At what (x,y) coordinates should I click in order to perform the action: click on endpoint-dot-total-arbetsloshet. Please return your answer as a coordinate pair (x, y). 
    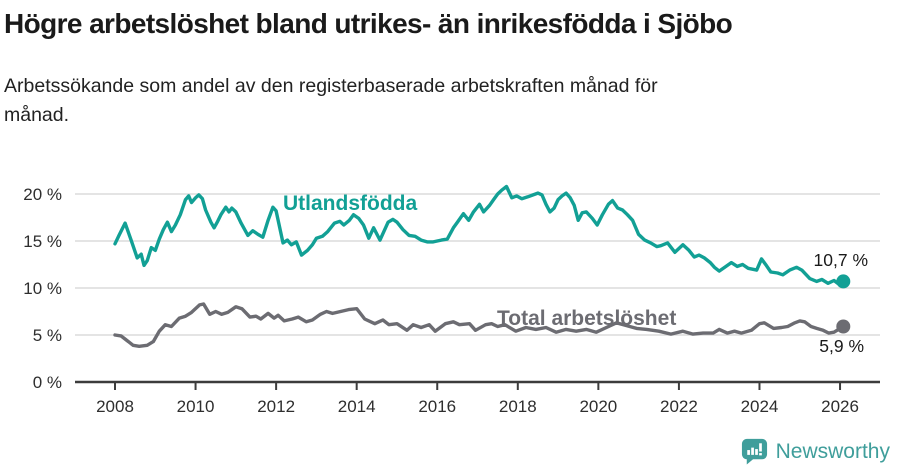
    Looking at the image, I should click on (843, 326).